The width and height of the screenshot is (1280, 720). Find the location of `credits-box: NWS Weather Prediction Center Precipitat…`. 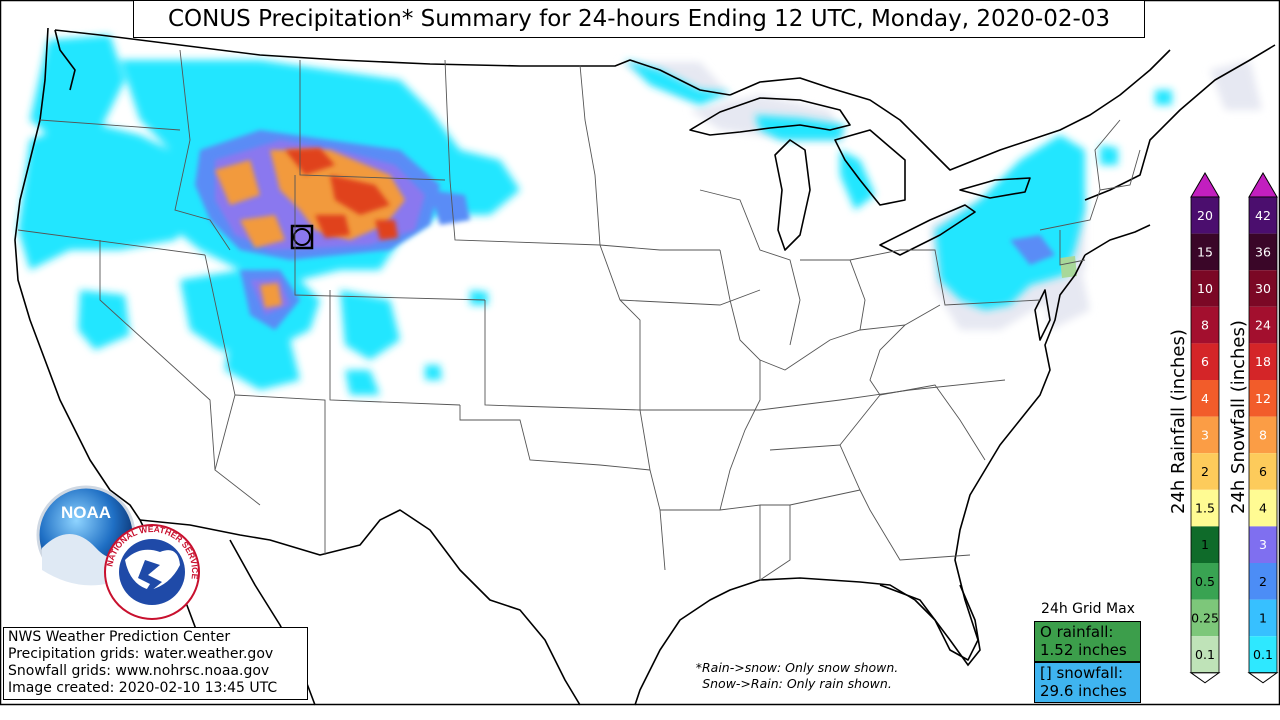

credits-box: NWS Weather Prediction Center Precipitat… is located at coordinates (155, 663).